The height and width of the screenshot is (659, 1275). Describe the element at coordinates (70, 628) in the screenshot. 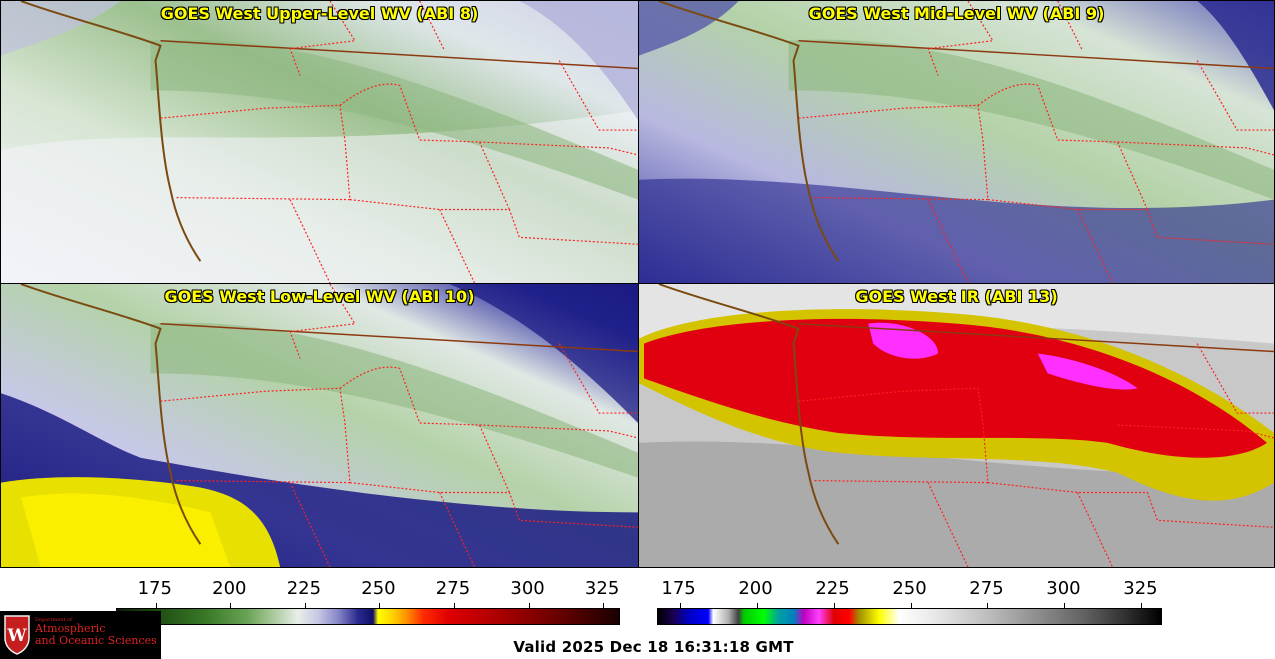

I see `logo-line-atmospheric: Atmospheric` at that location.